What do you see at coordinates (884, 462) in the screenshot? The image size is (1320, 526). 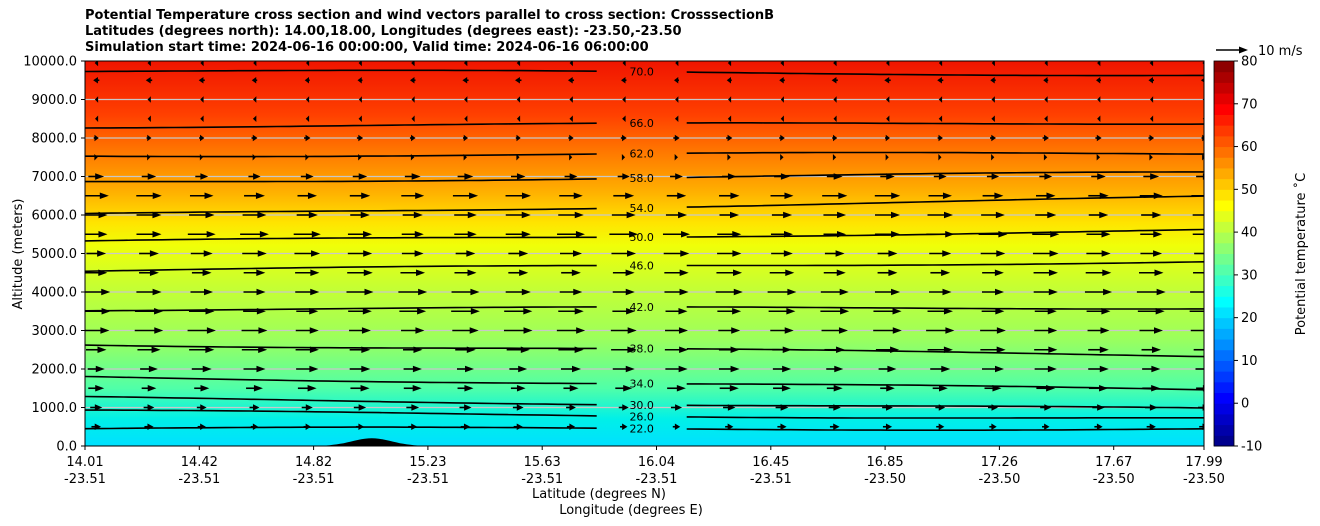 I see `x-tick-label-lat: 16.85` at bounding box center [884, 462].